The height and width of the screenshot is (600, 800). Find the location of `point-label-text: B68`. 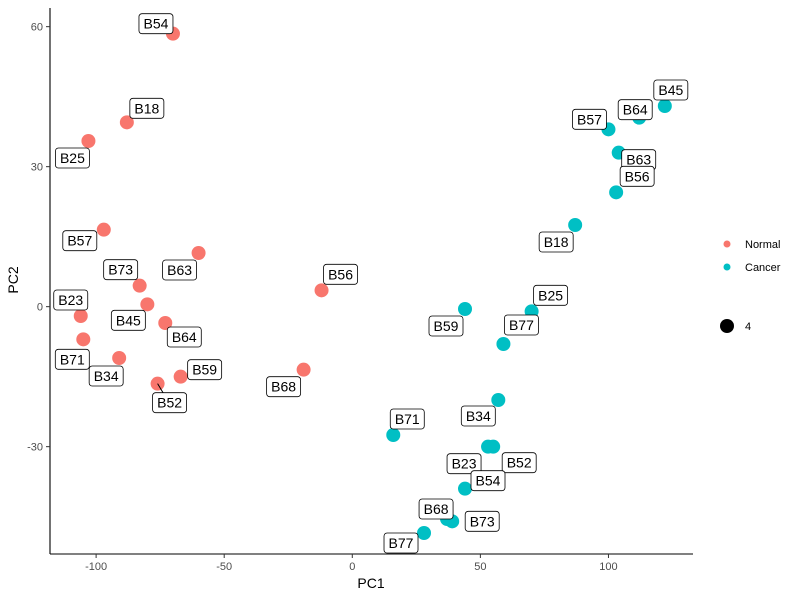

point-label-text: B68 is located at coordinates (283, 387).